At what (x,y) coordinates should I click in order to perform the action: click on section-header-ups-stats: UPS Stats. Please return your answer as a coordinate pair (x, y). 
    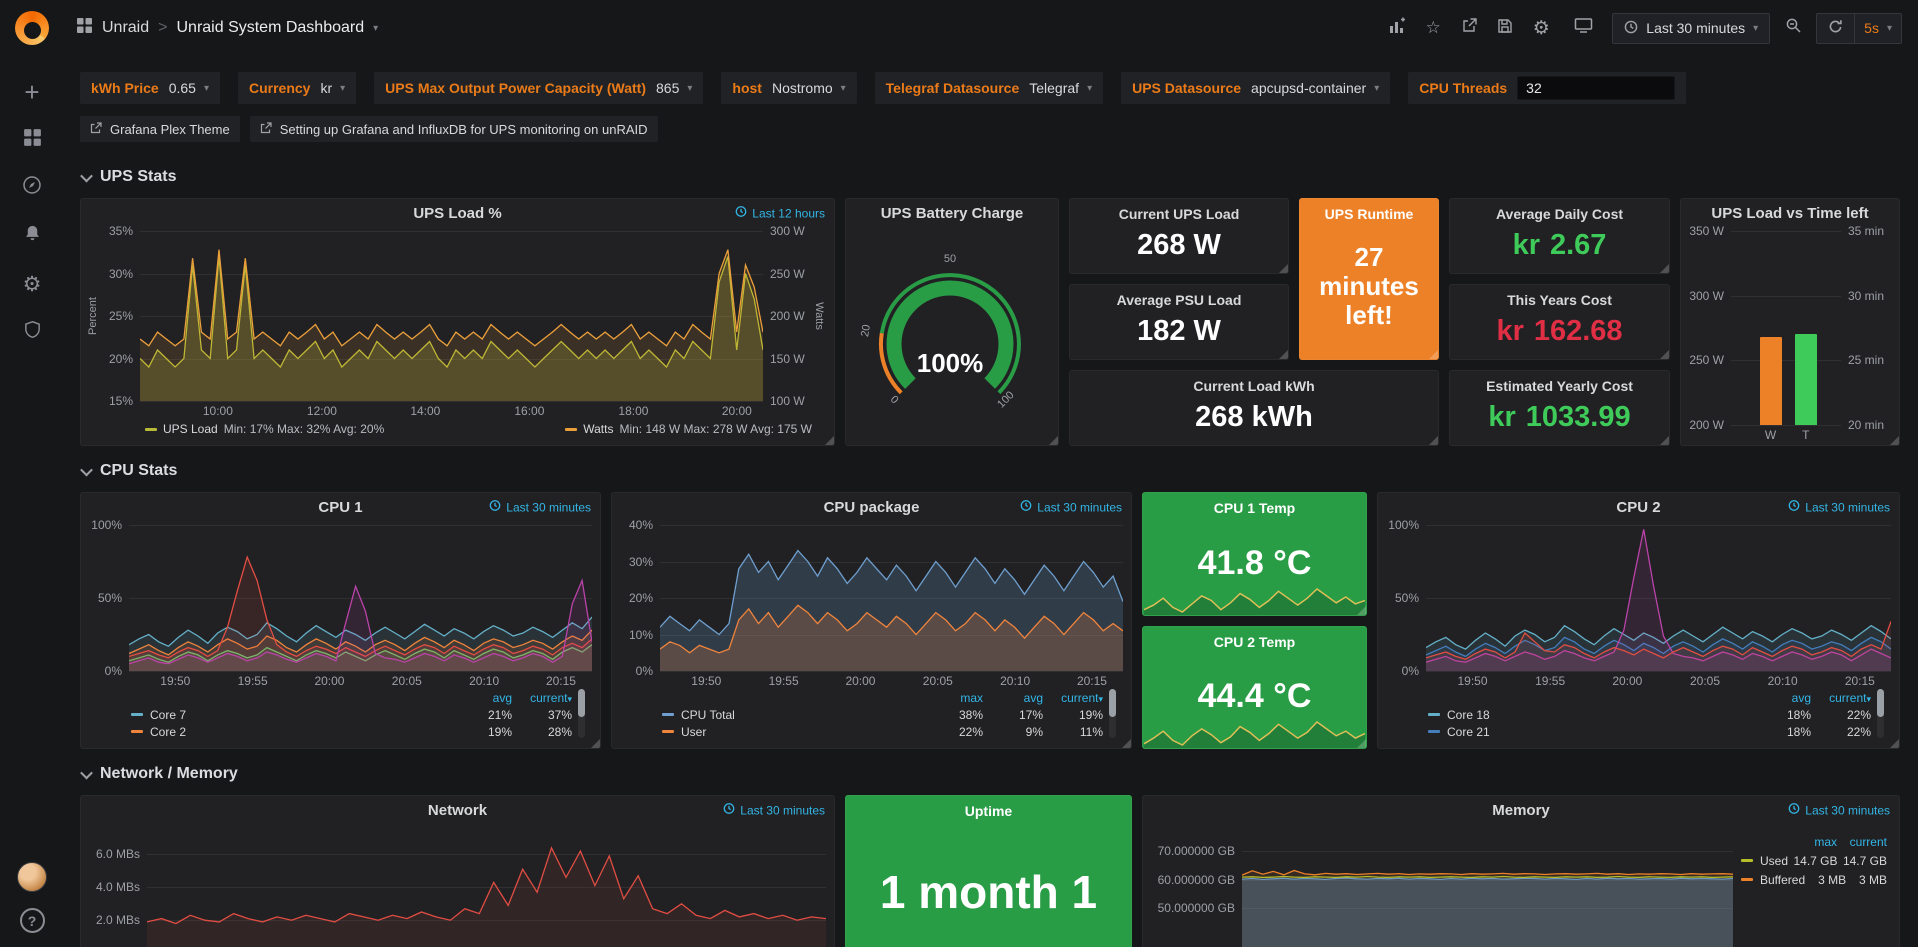
    Looking at the image, I should click on (991, 177).